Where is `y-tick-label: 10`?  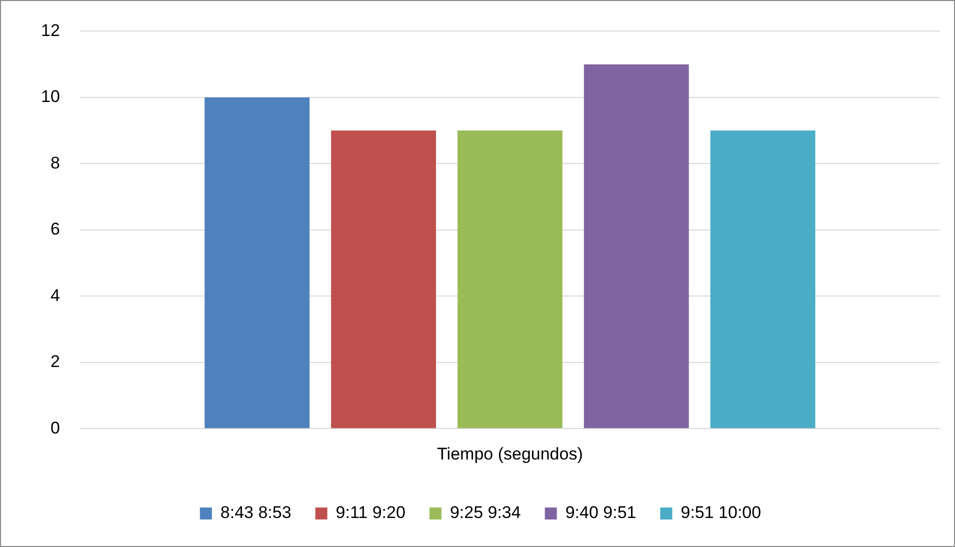
y-tick-label: 10 is located at coordinates (50, 96).